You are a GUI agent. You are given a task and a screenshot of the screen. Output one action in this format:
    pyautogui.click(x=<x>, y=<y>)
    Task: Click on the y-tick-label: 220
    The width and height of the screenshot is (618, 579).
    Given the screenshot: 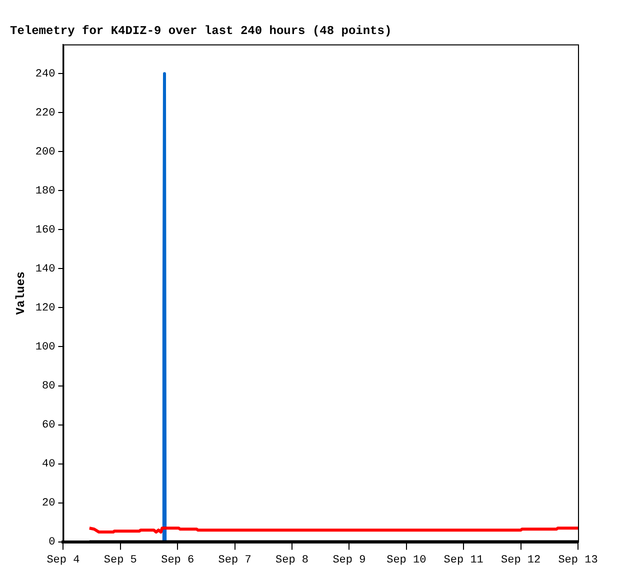 What is the action you would take?
    pyautogui.click(x=45, y=114)
    